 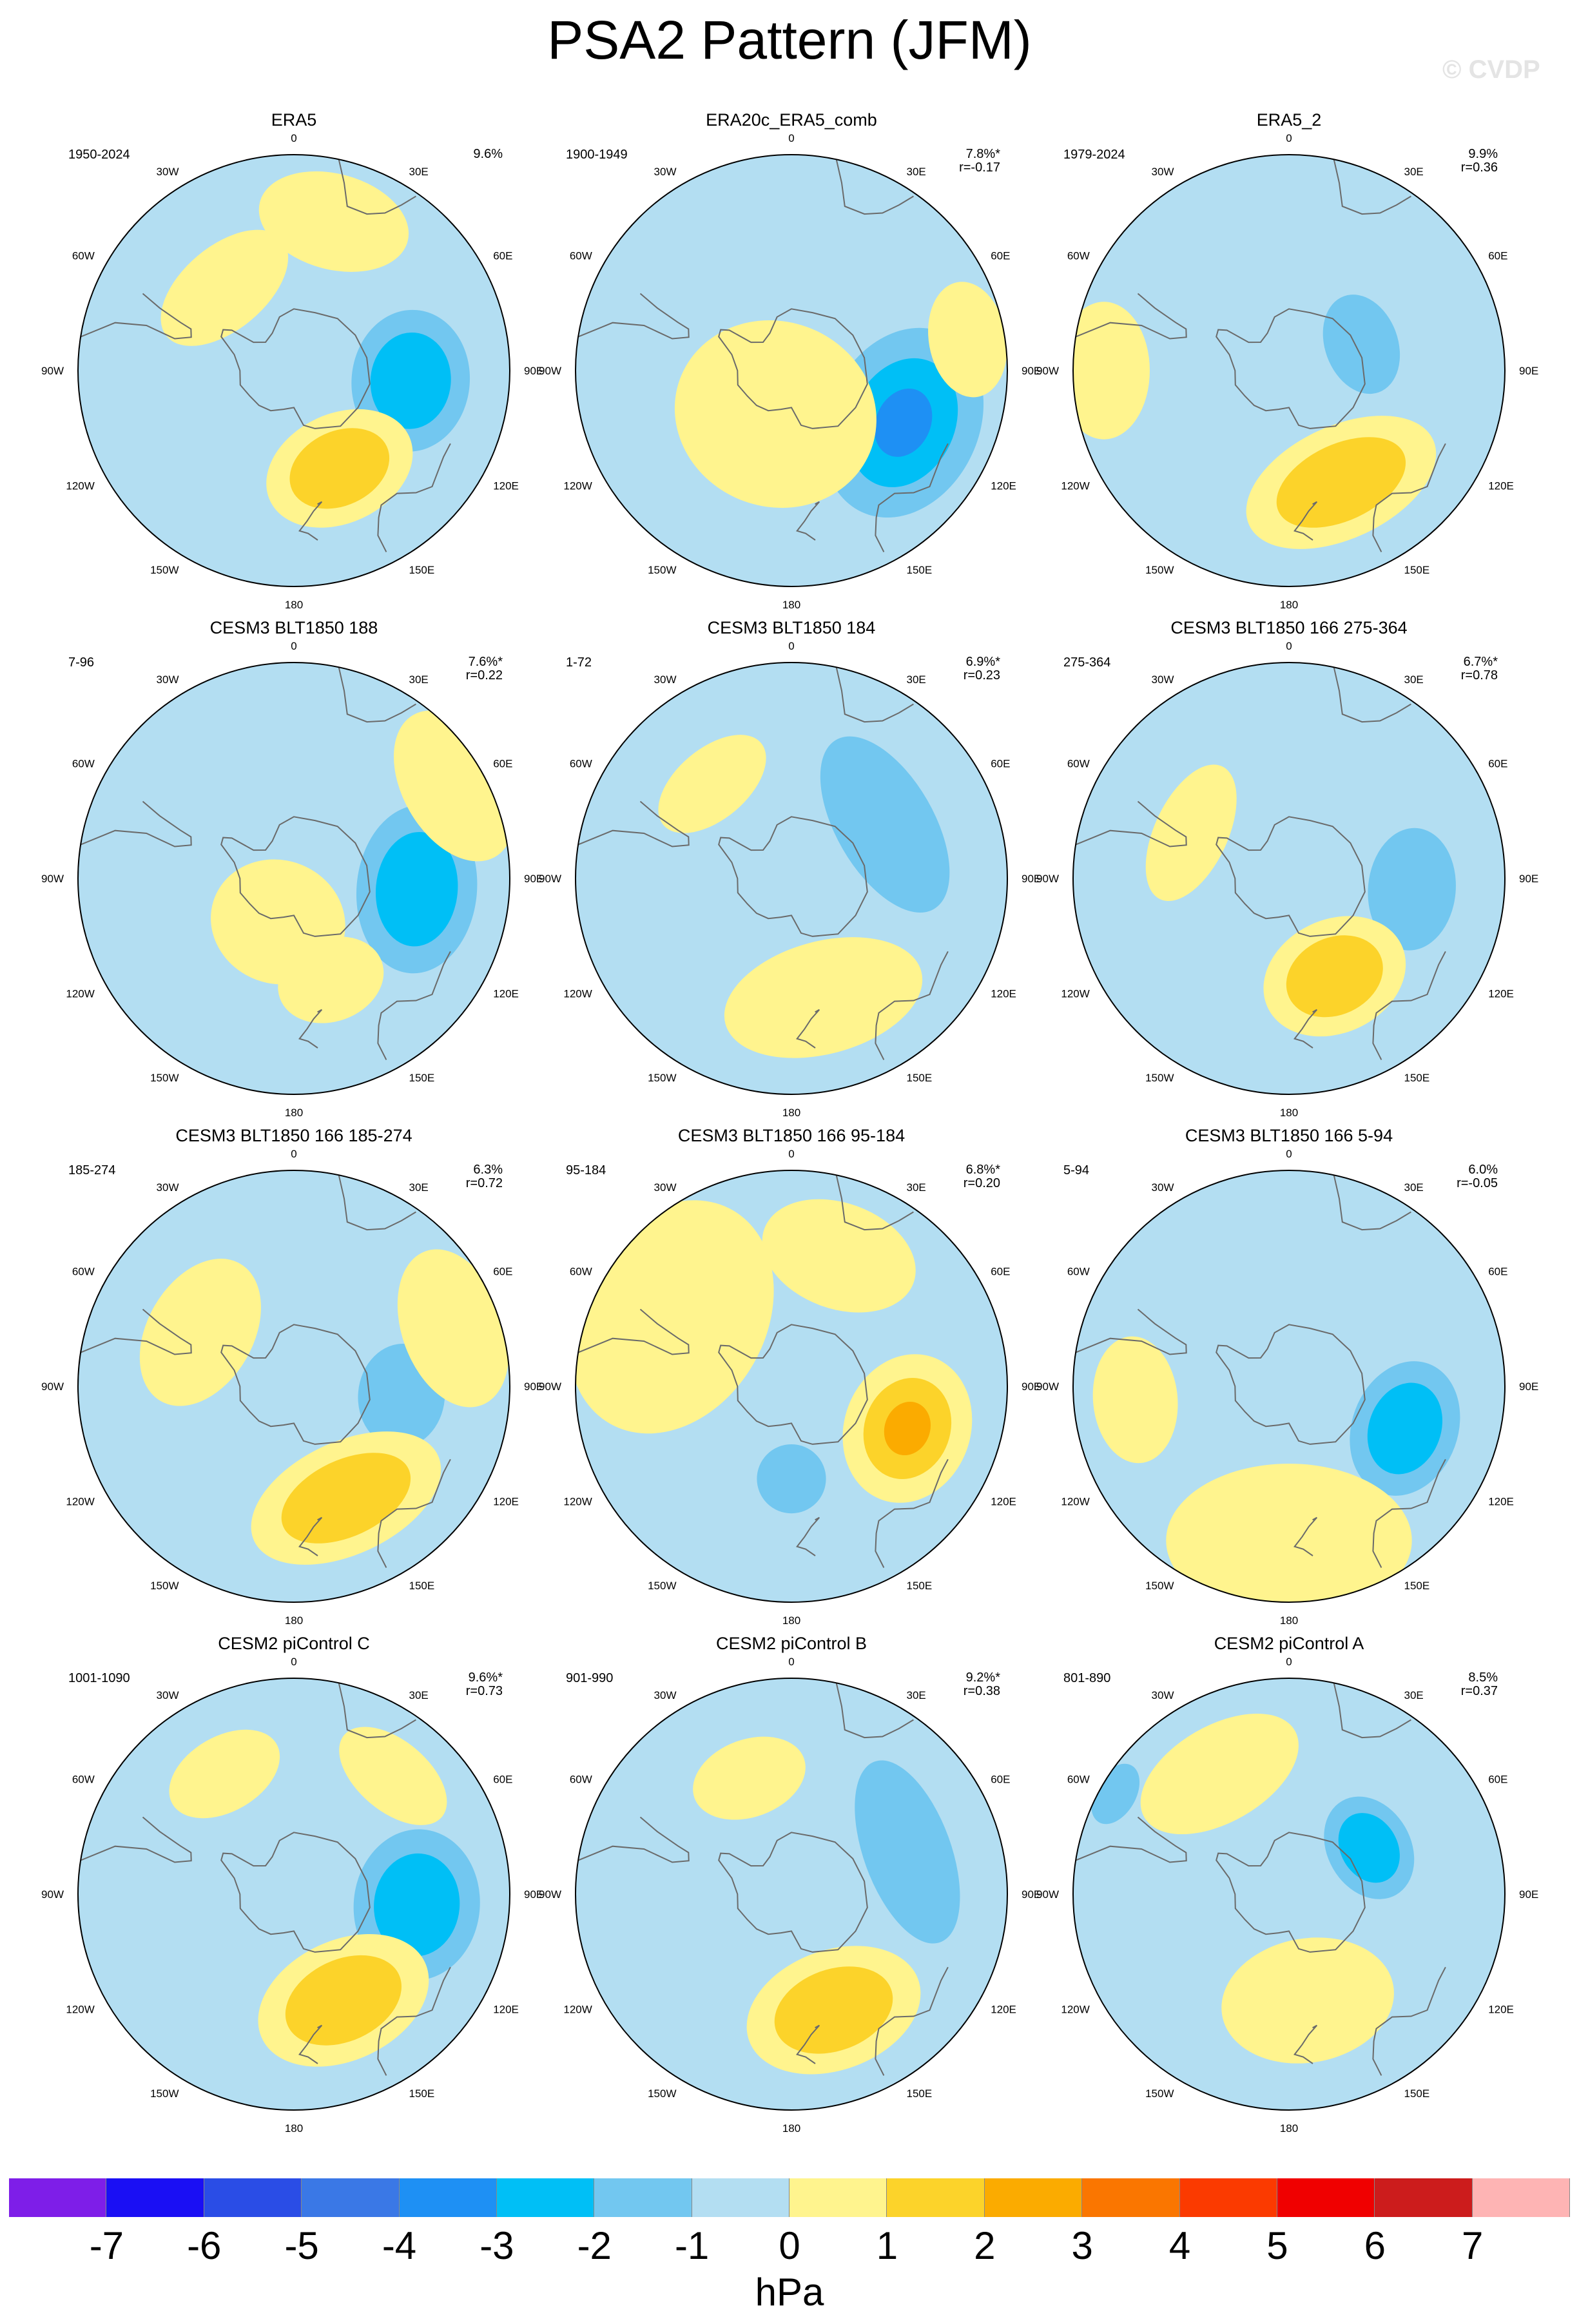 I want to click on panel-variance: 6.8%*, so click(x=982, y=1170).